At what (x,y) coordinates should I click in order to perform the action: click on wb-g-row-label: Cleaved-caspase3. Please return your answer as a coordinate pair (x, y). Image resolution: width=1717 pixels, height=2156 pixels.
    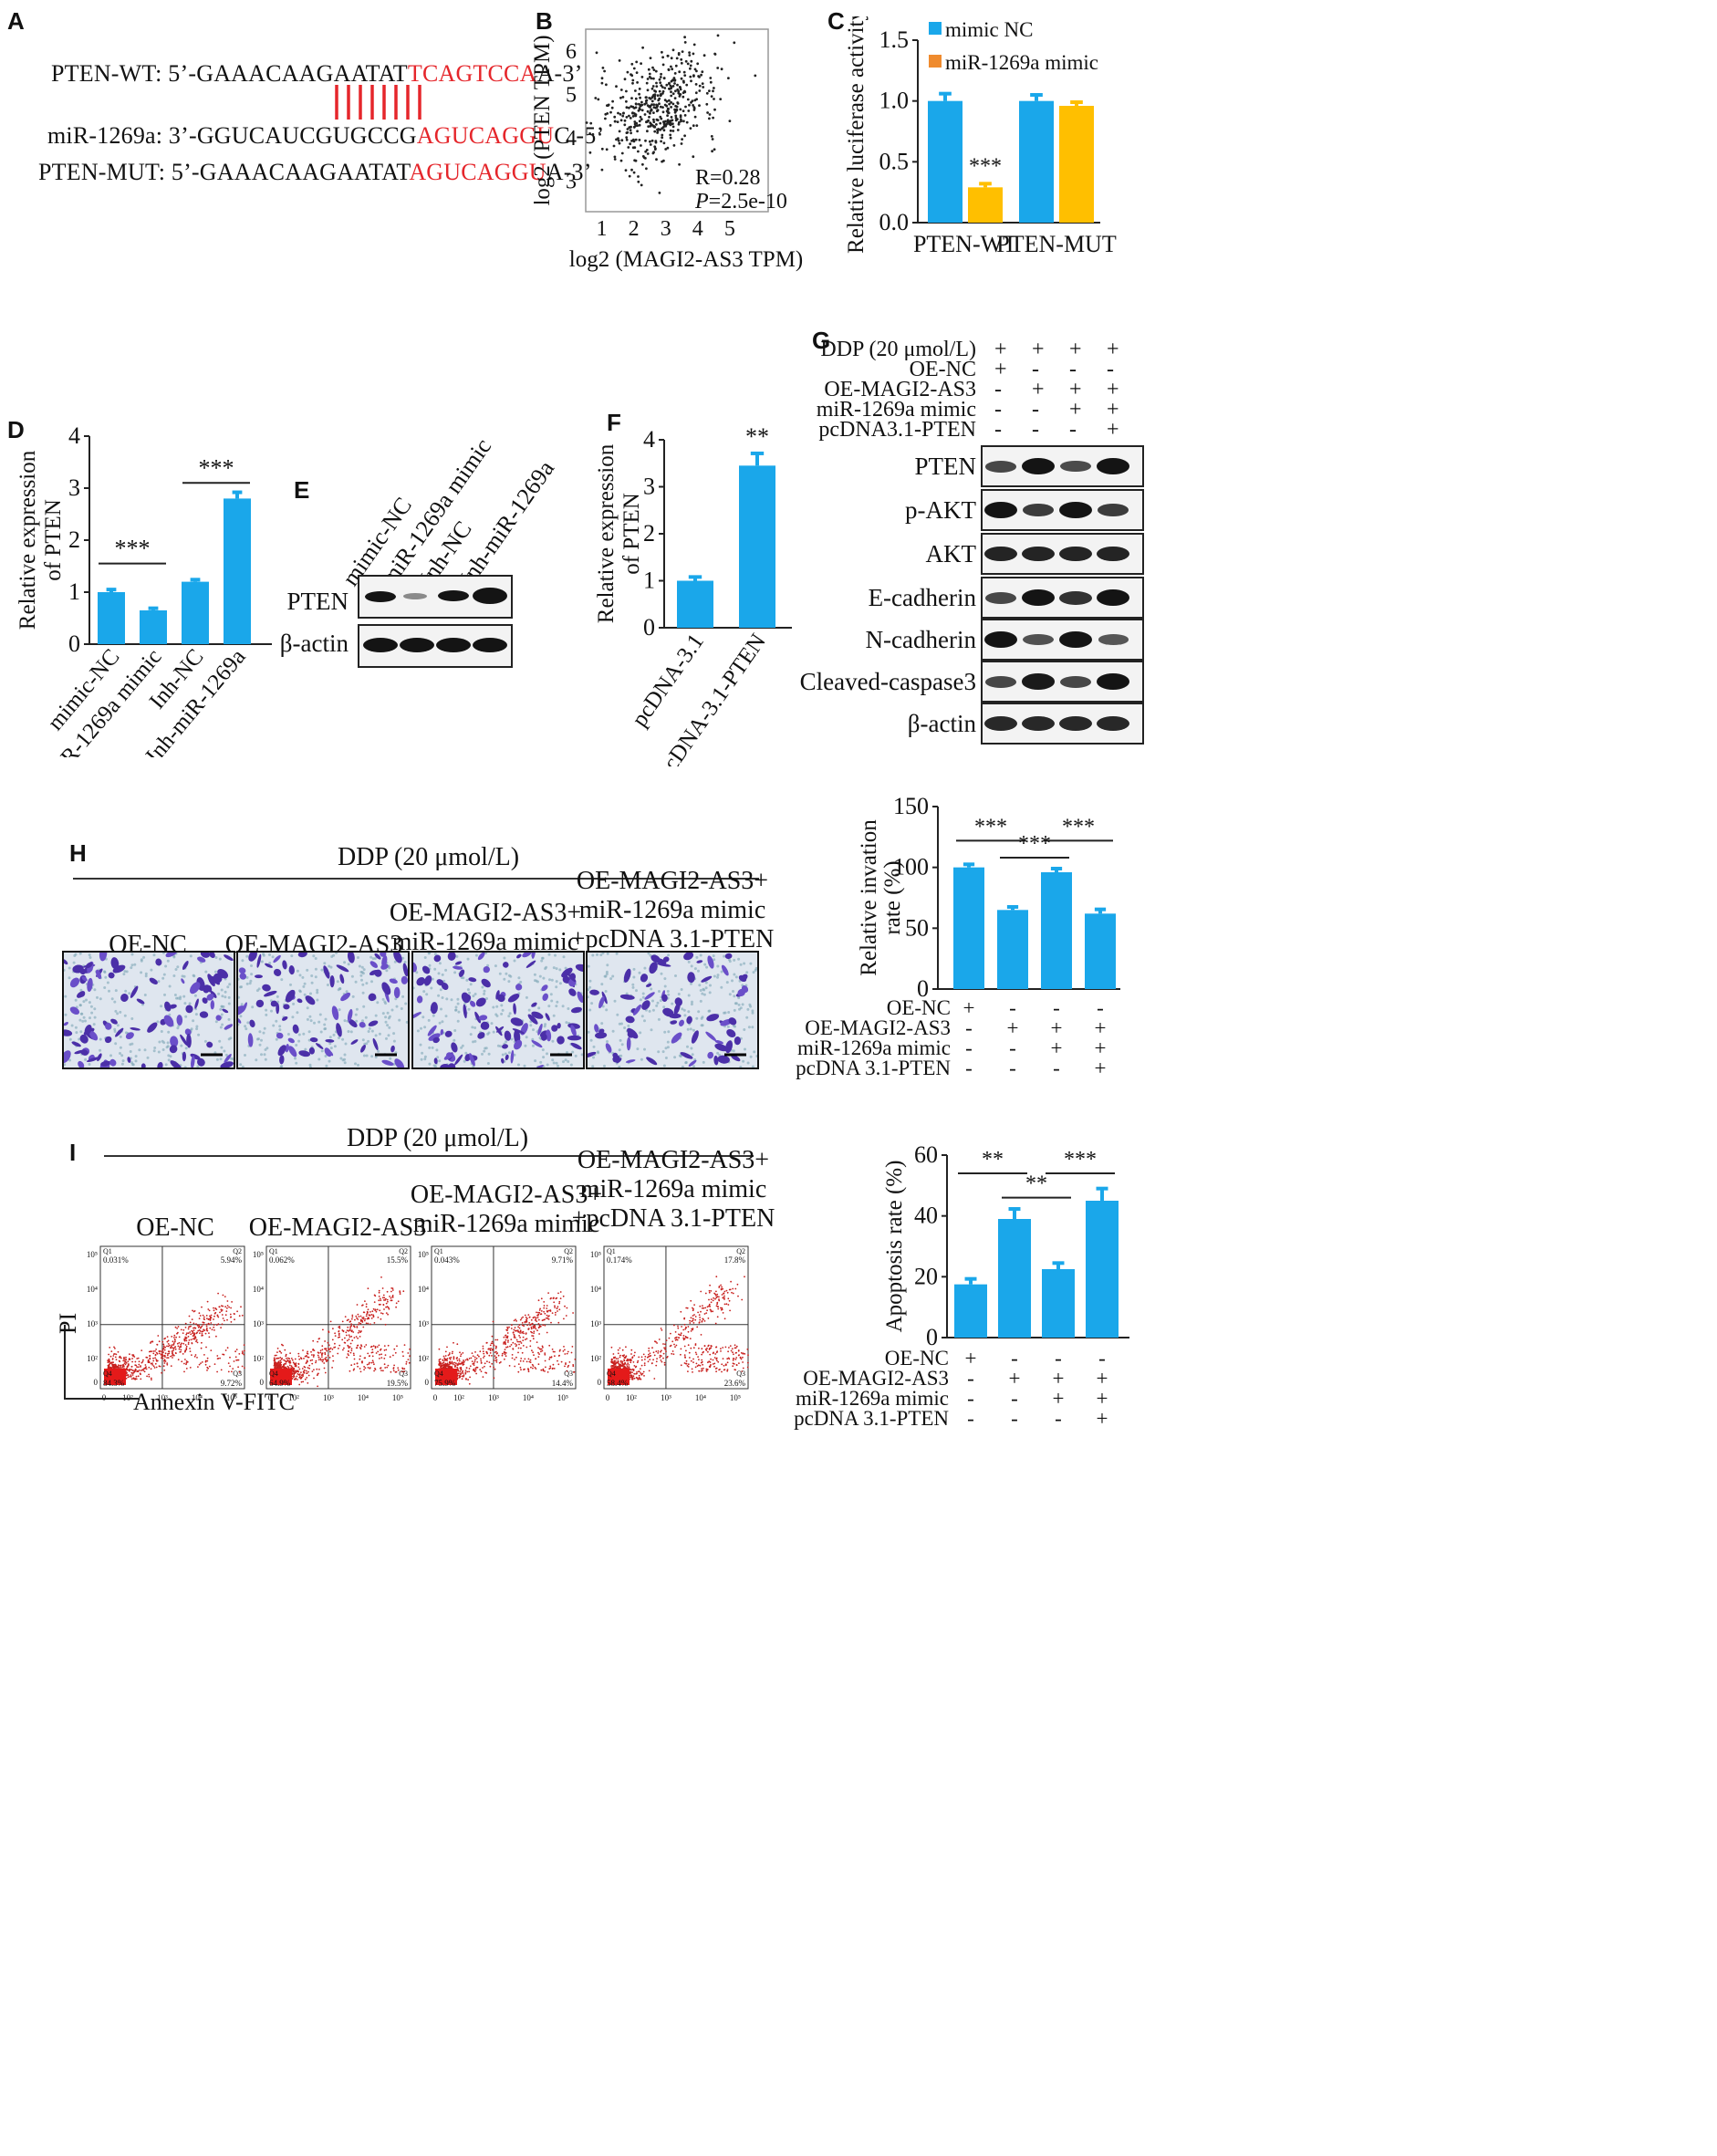
    Looking at the image, I should click on (887, 682).